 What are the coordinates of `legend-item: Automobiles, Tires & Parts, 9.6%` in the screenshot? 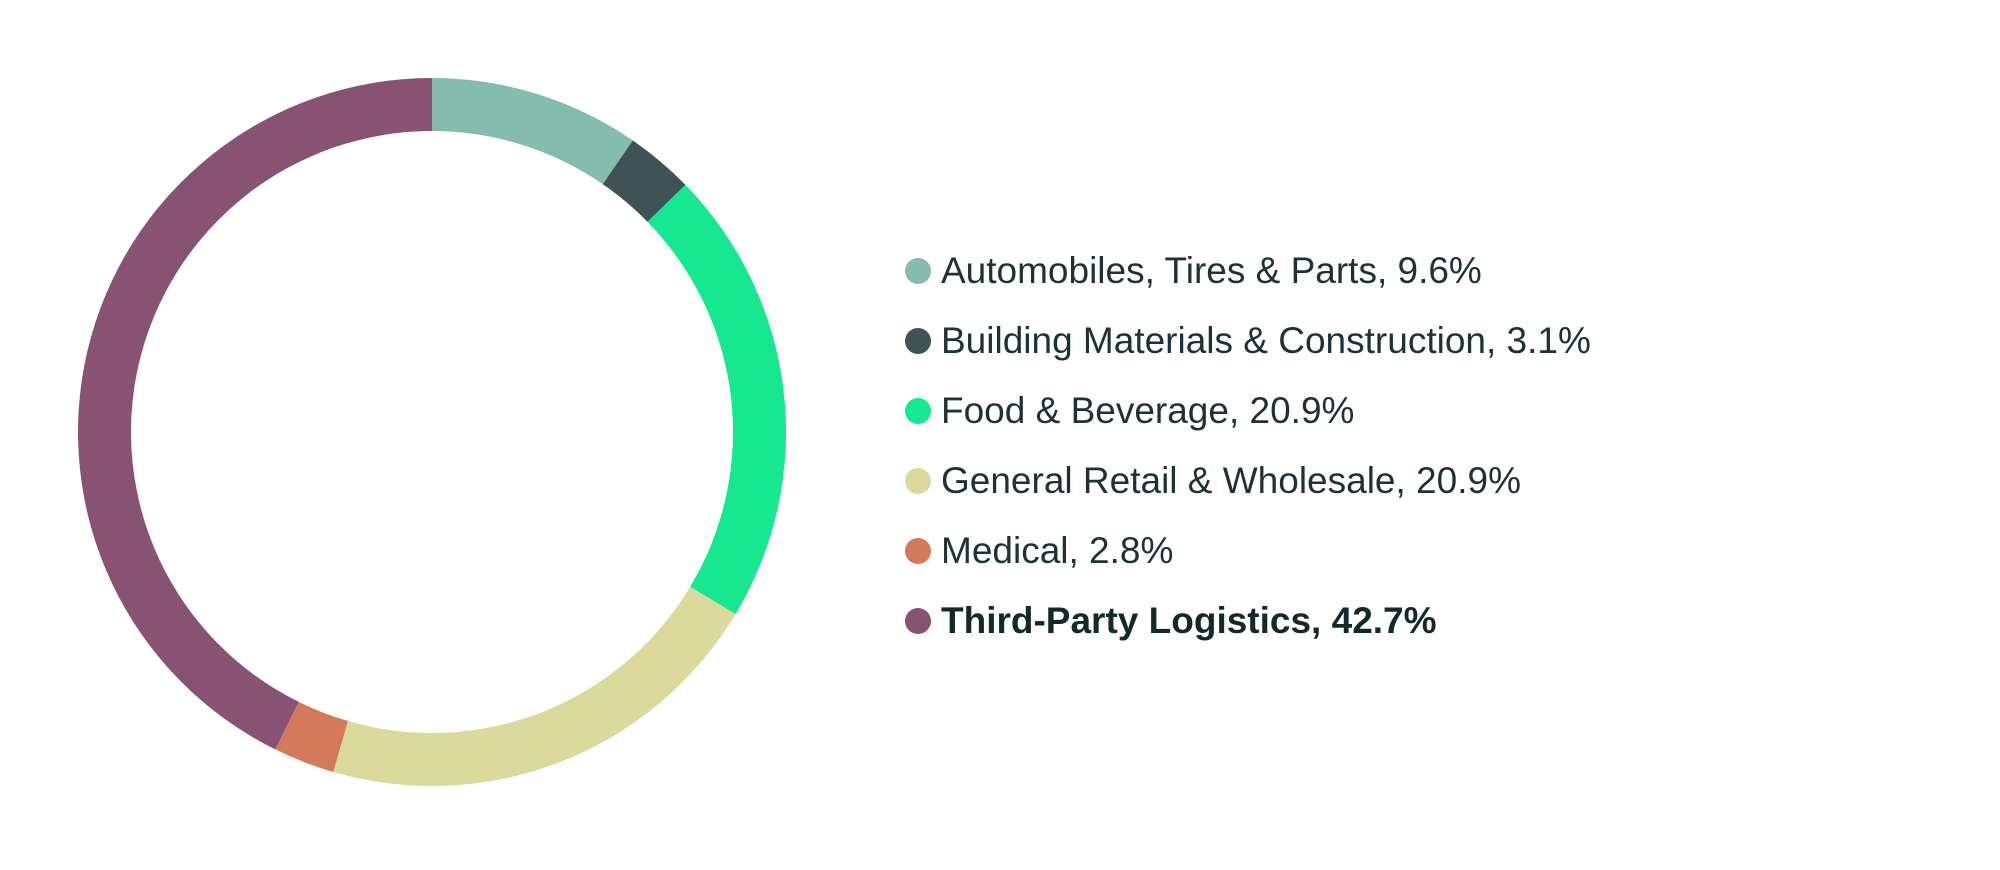 It's located at (1248, 271).